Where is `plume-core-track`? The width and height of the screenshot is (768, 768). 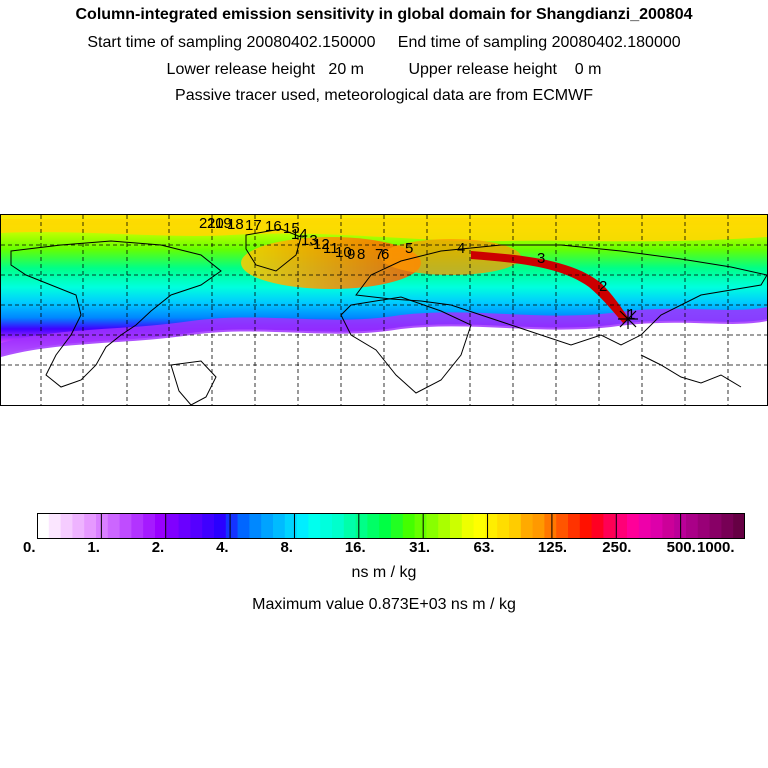 plume-core-track is located at coordinates (550, 287).